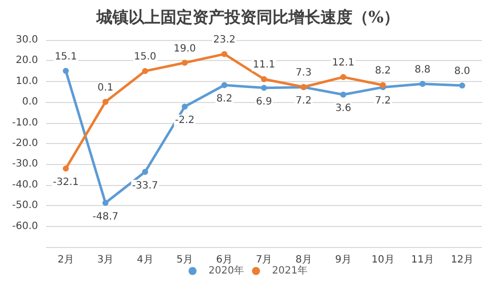 The height and width of the screenshot is (283, 496). I want to click on y-tick-label: -30.0, so click(25, 164).